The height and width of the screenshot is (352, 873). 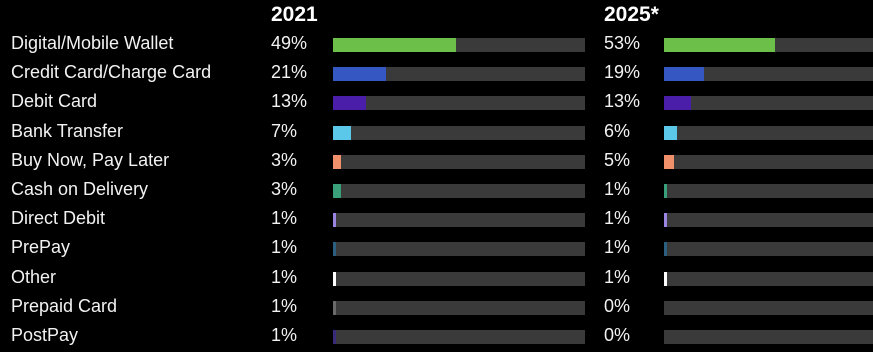 I want to click on chart-row: Credit Card/Charge Card 21% 19%, so click(x=436, y=74).